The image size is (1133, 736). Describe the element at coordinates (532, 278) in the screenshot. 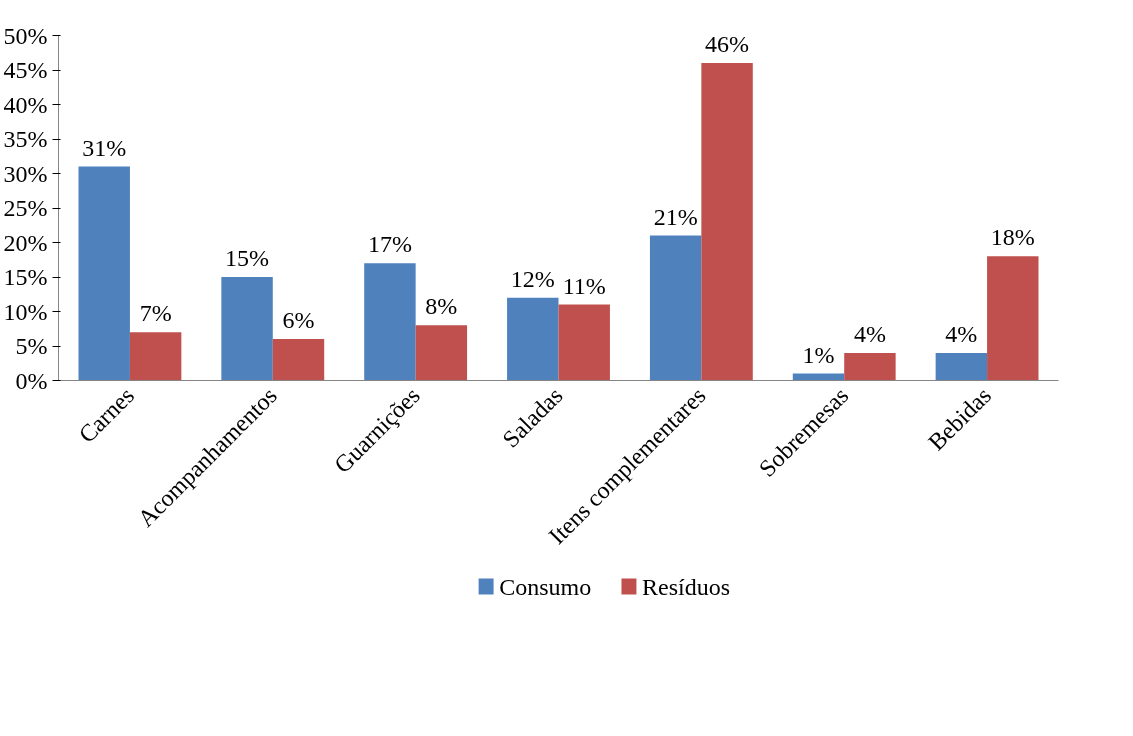

I see `data-label: 12%` at that location.